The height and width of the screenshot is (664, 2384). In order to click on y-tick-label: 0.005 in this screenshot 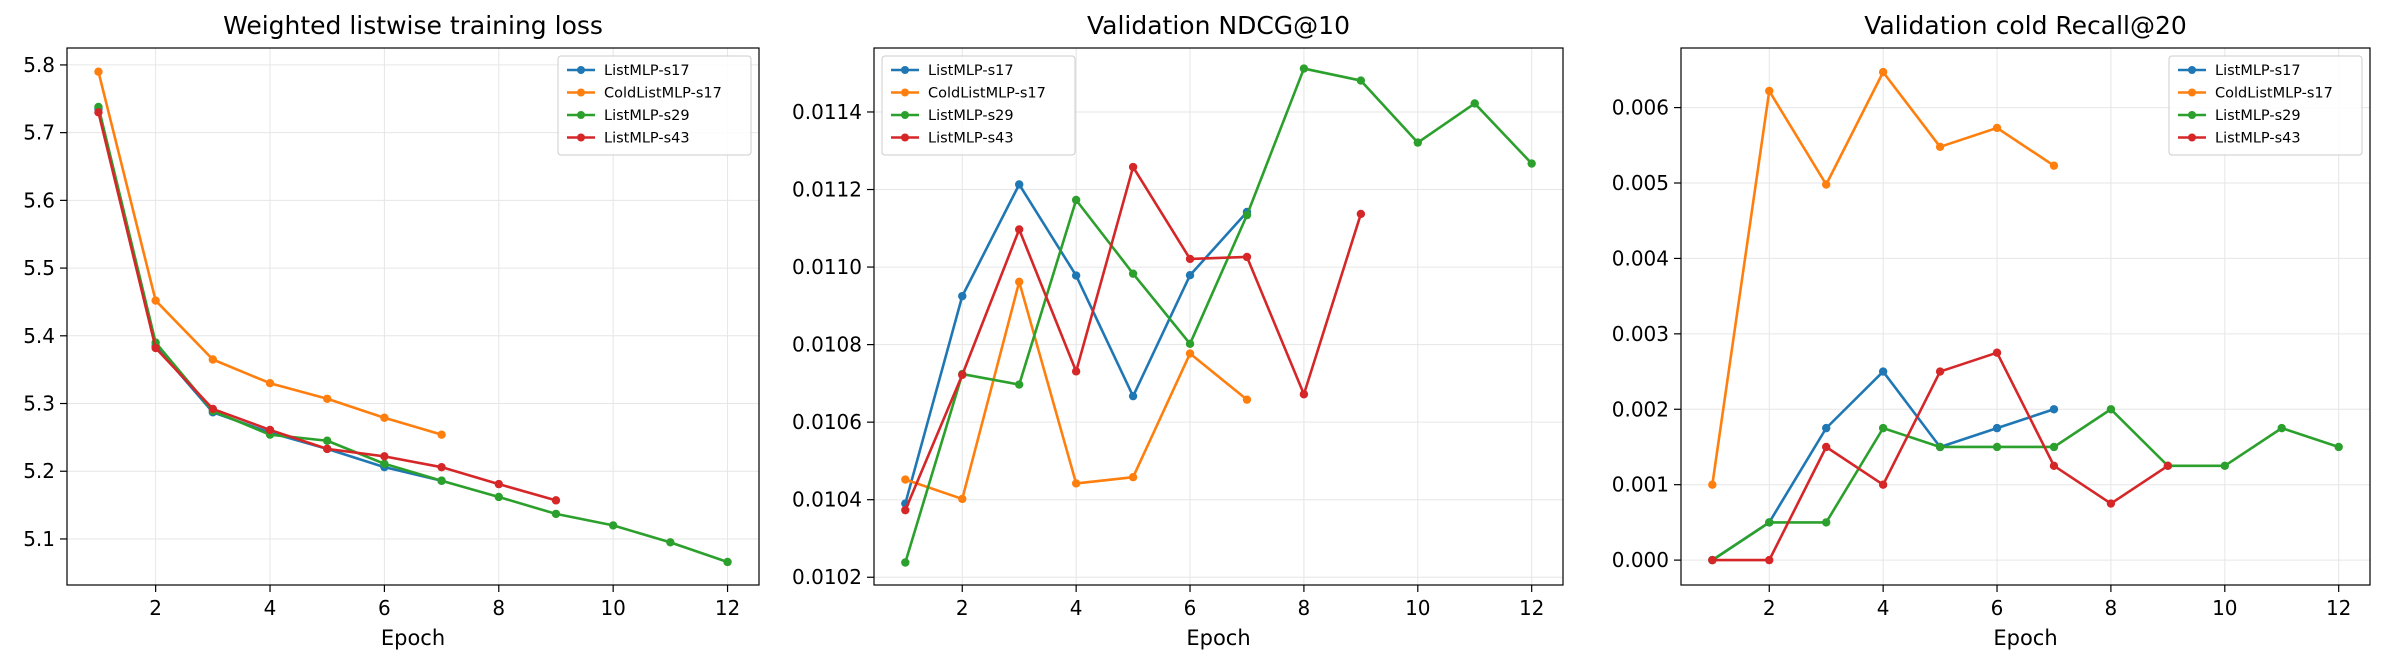, I will do `click(1640, 183)`.